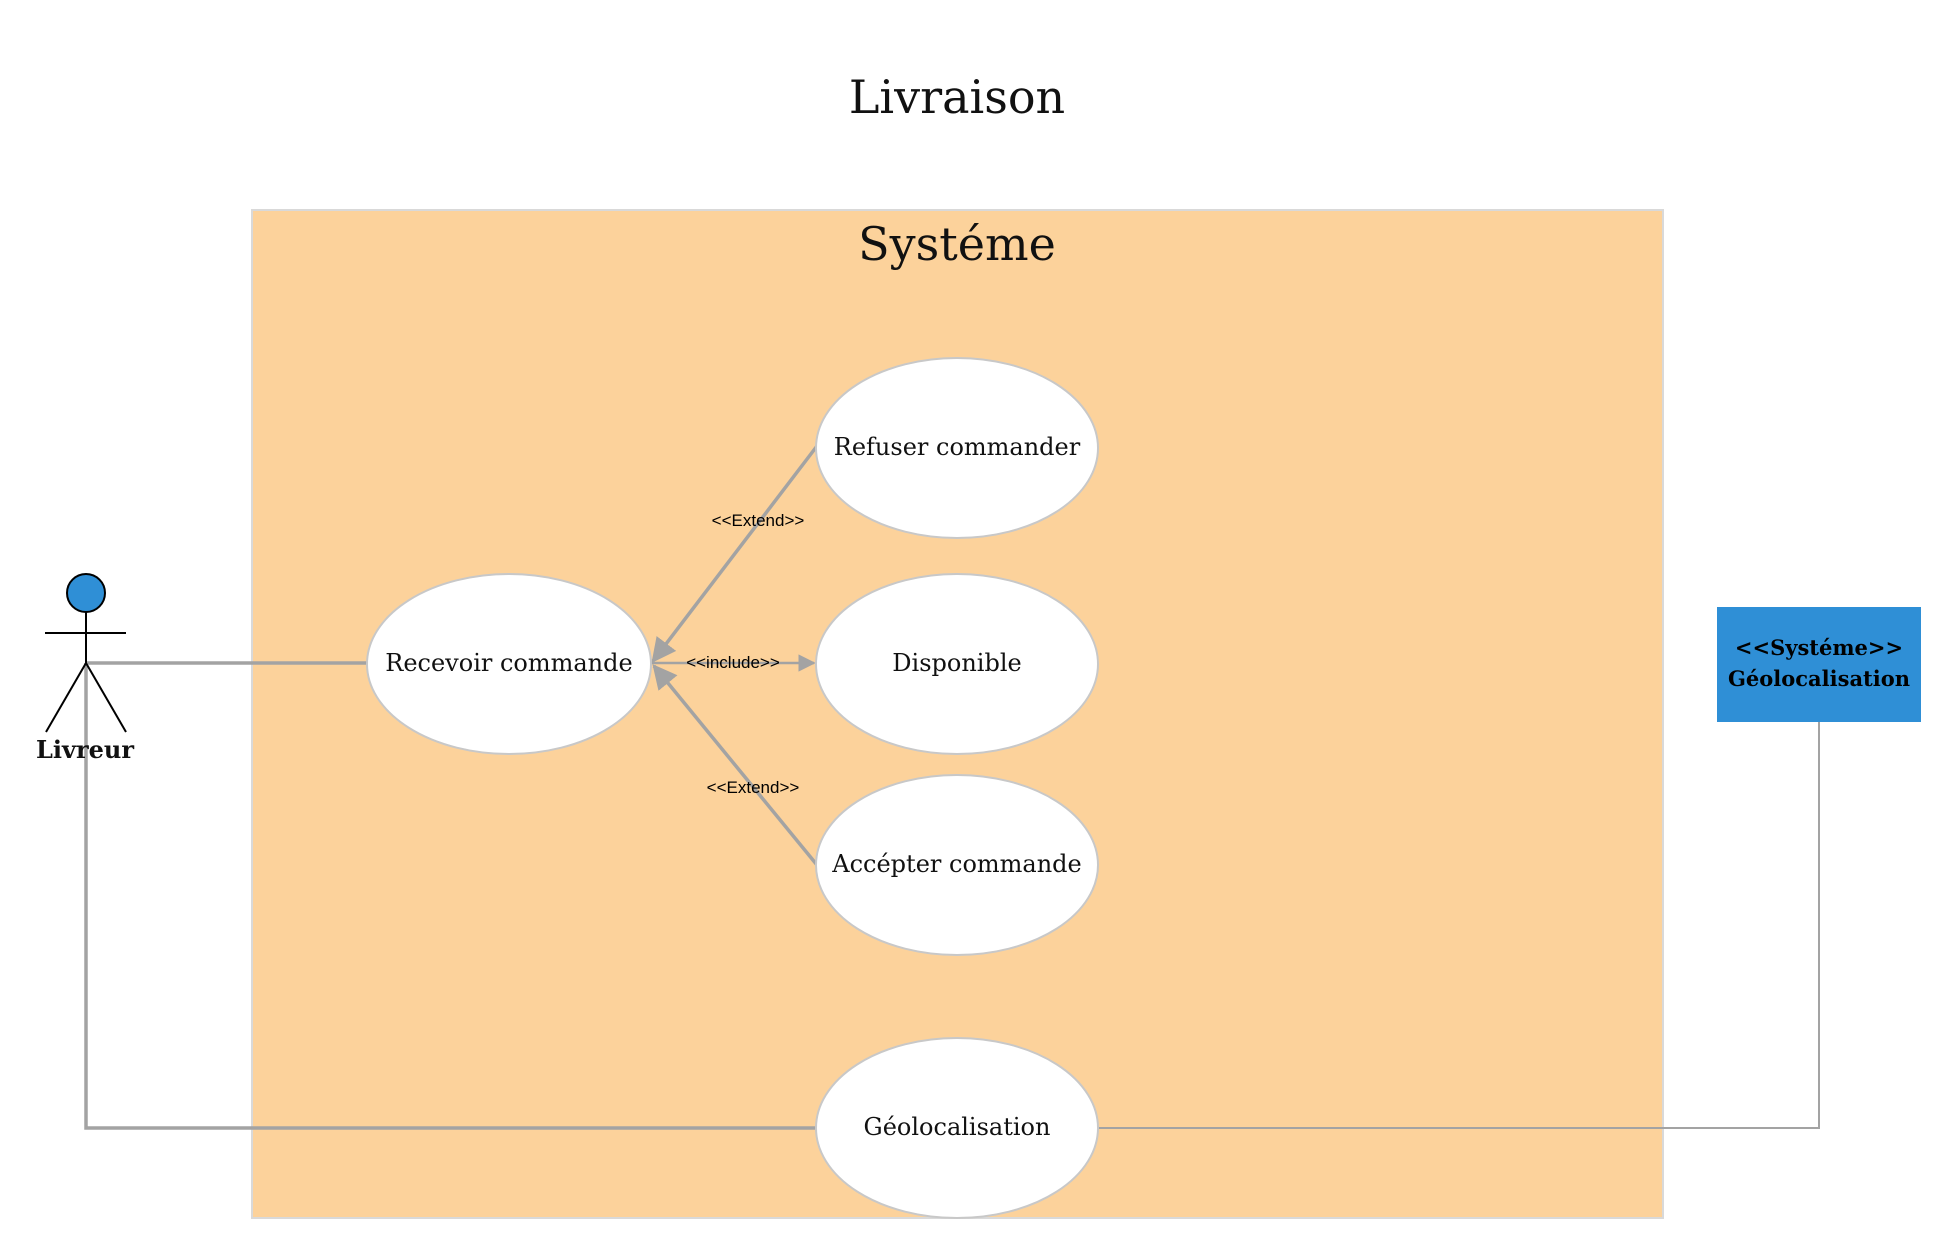 This screenshot has width=1945, height=1249. I want to click on use-case-refuser-commander: Refuser commander, so click(957, 448).